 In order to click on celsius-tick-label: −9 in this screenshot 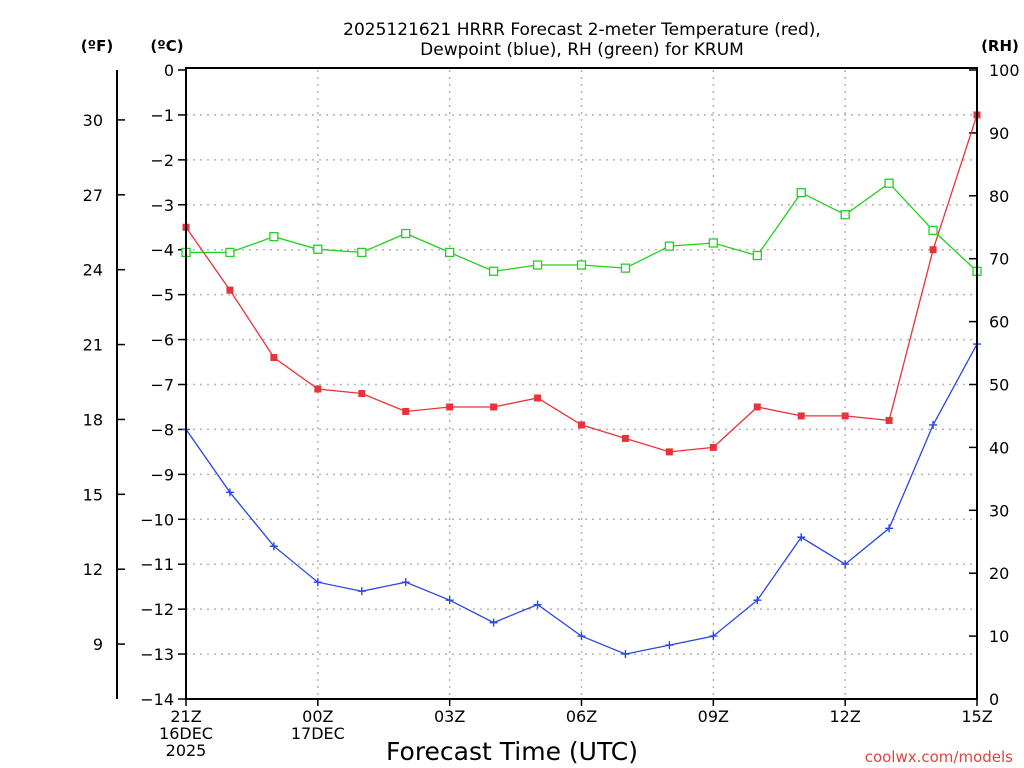, I will do `click(162, 474)`.